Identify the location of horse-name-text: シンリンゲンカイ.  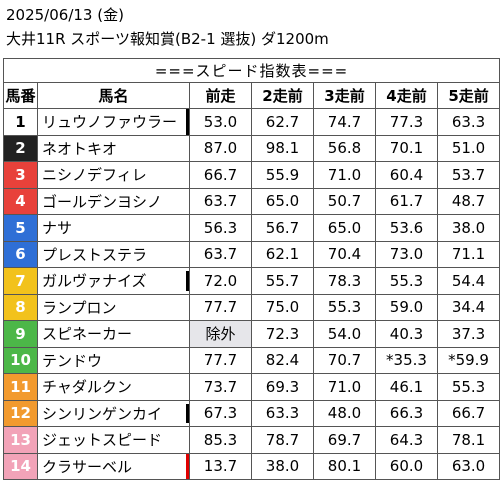
(102, 413).